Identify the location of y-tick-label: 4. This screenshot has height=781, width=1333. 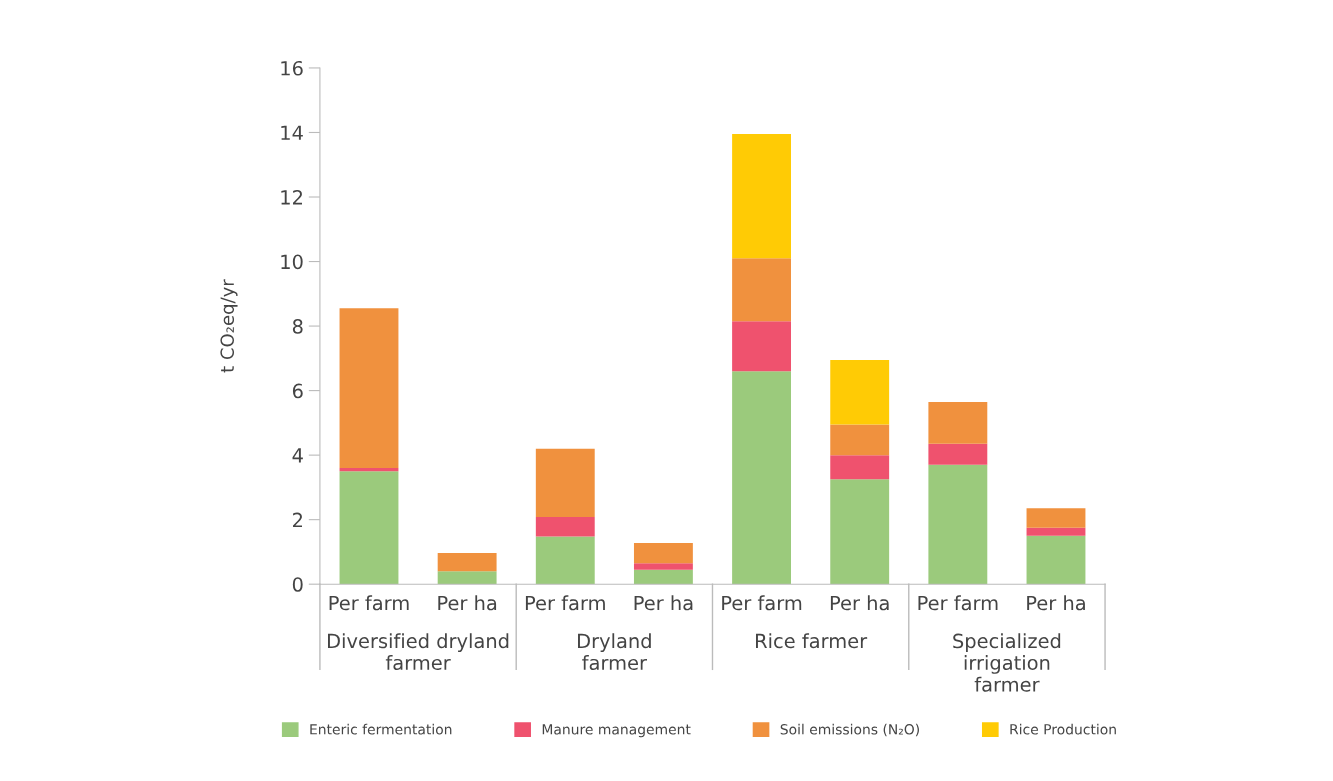
(297, 455).